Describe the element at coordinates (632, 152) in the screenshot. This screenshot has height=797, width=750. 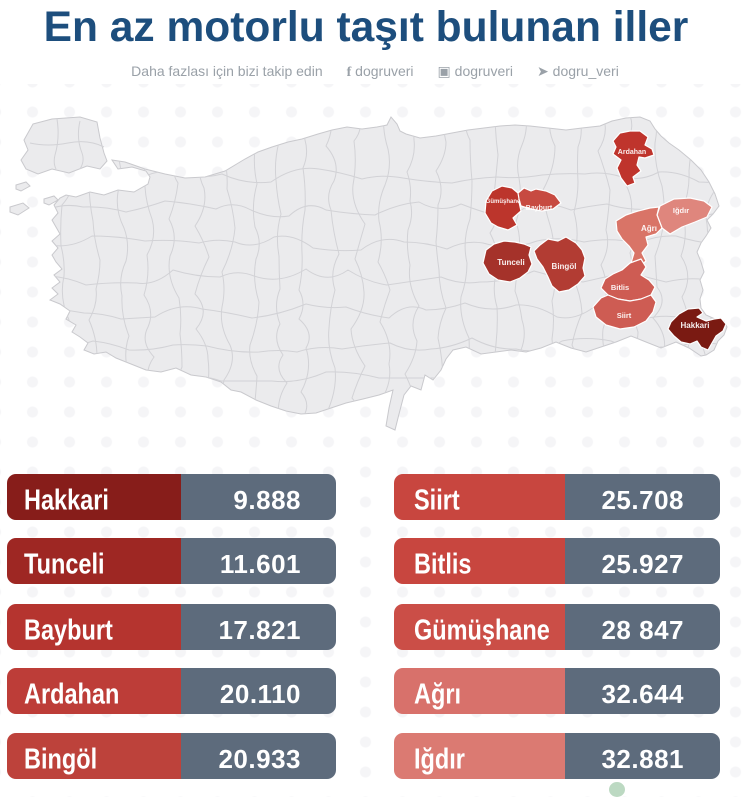
I see `svg-text: Ardahan` at that location.